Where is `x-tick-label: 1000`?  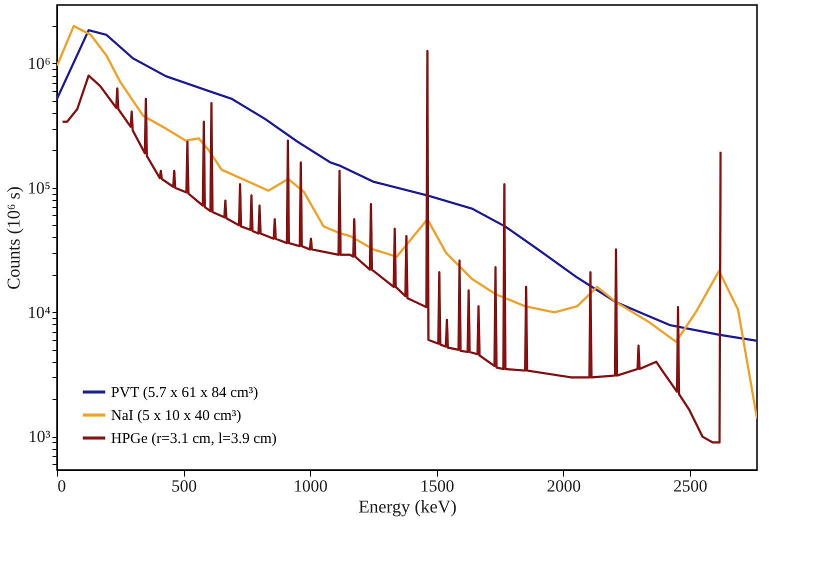 x-tick-label: 1000 is located at coordinates (311, 486).